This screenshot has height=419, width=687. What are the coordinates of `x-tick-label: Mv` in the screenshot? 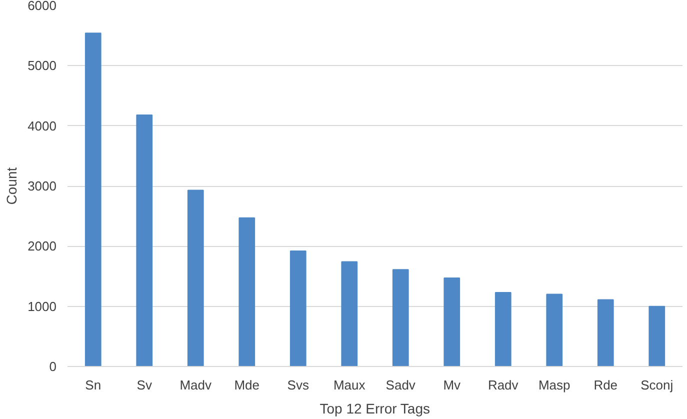 It's located at (452, 385).